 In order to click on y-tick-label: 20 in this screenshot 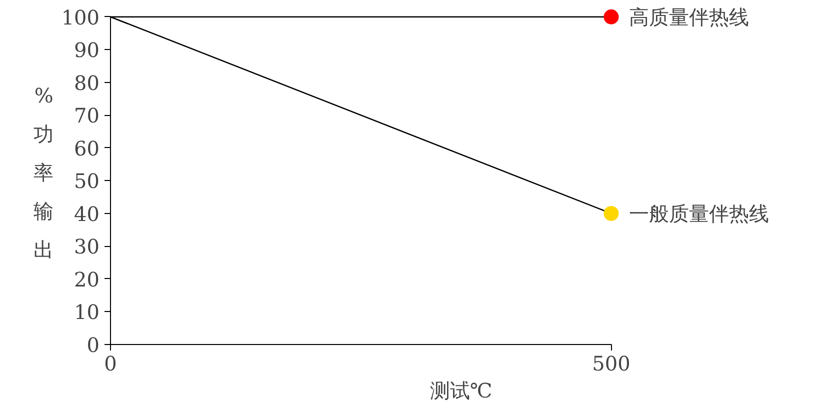, I will do `click(87, 279)`.